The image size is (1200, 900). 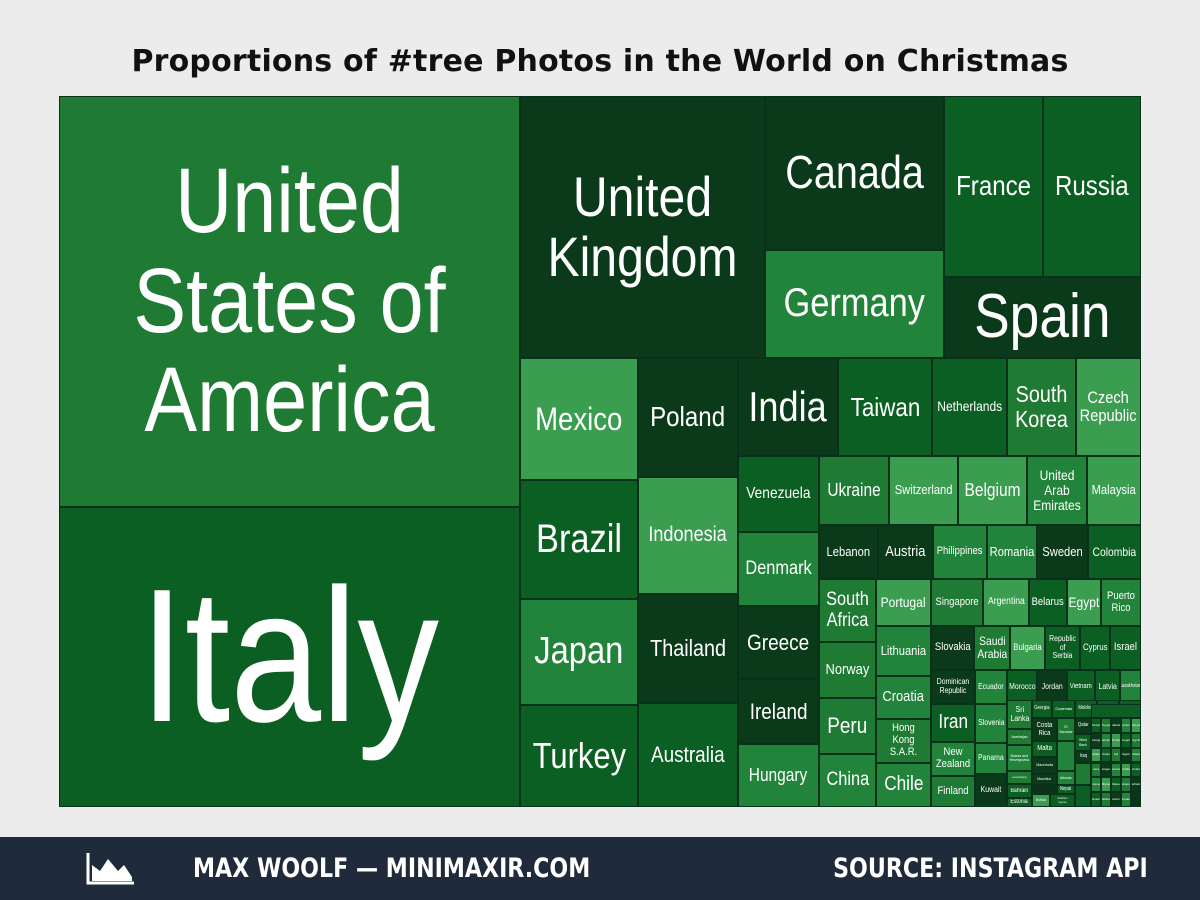 I want to click on cell-label: Bermuda, so click(x=1116, y=769).